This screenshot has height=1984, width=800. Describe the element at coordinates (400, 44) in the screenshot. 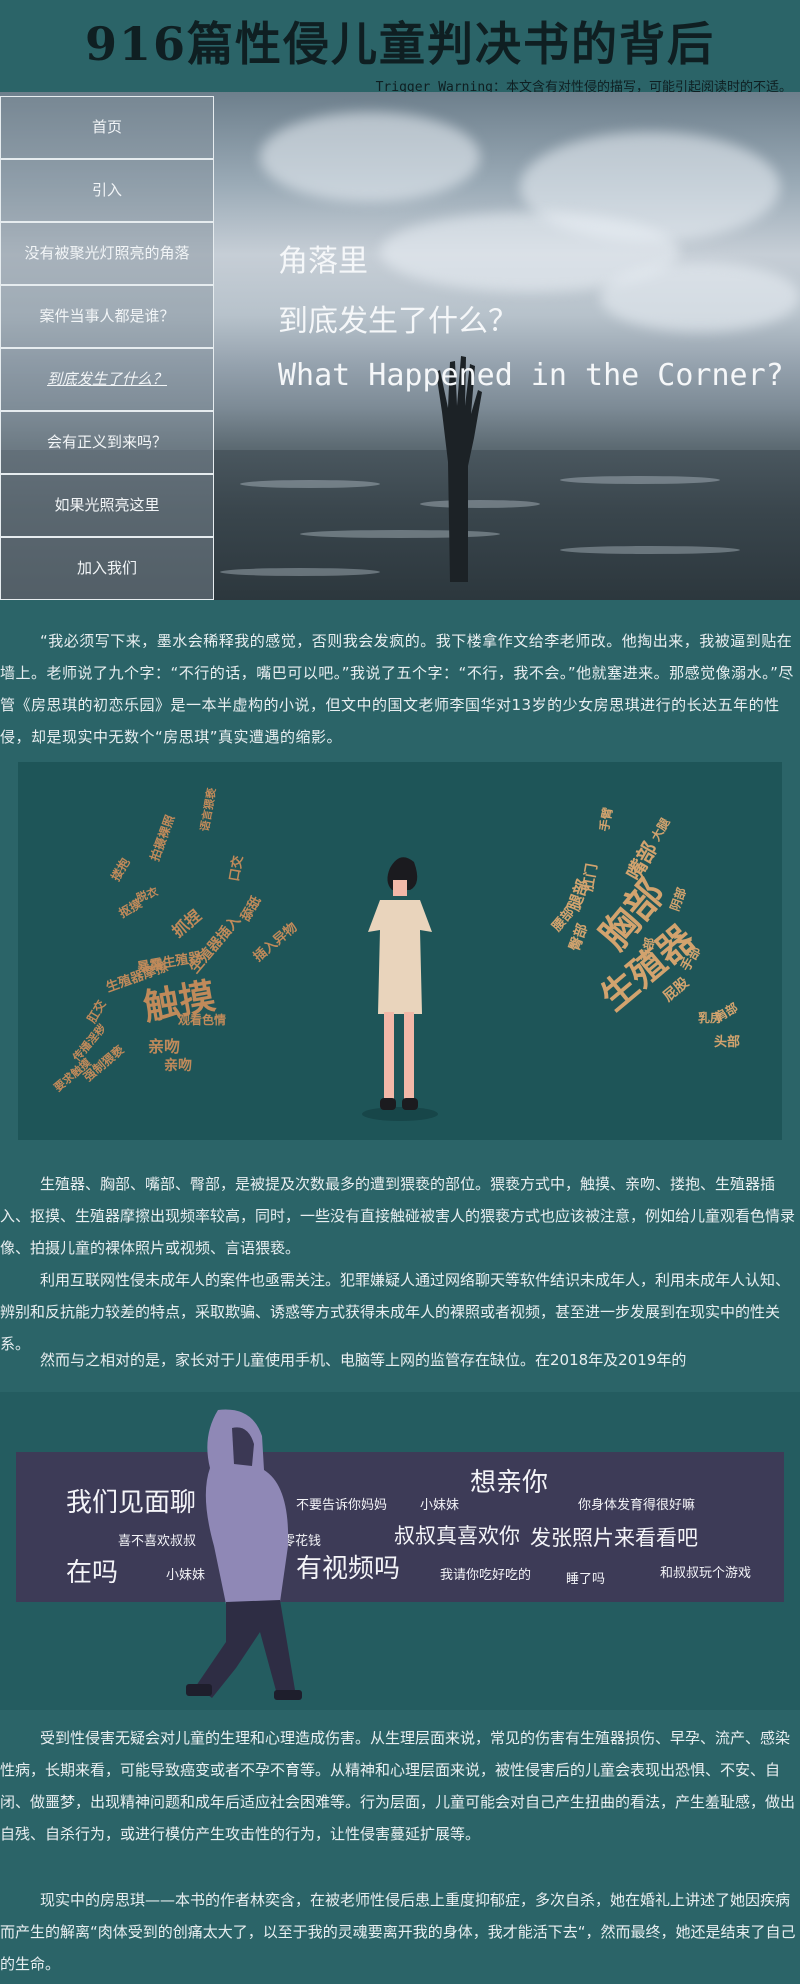

I see `page-title: 916篇性侵儿童判决书的背后` at that location.